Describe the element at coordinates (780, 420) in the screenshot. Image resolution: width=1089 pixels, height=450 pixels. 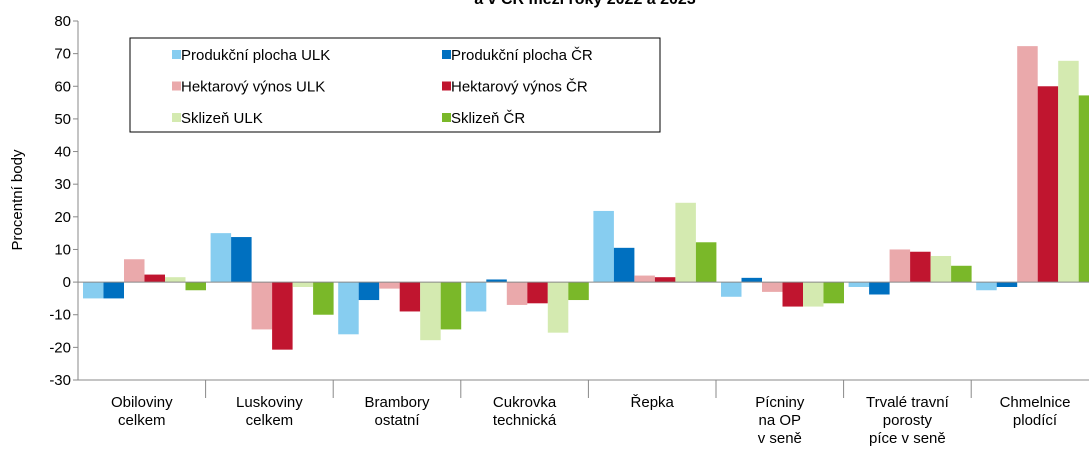
I see `x-tick-label: Pícniny na OP v seně` at that location.